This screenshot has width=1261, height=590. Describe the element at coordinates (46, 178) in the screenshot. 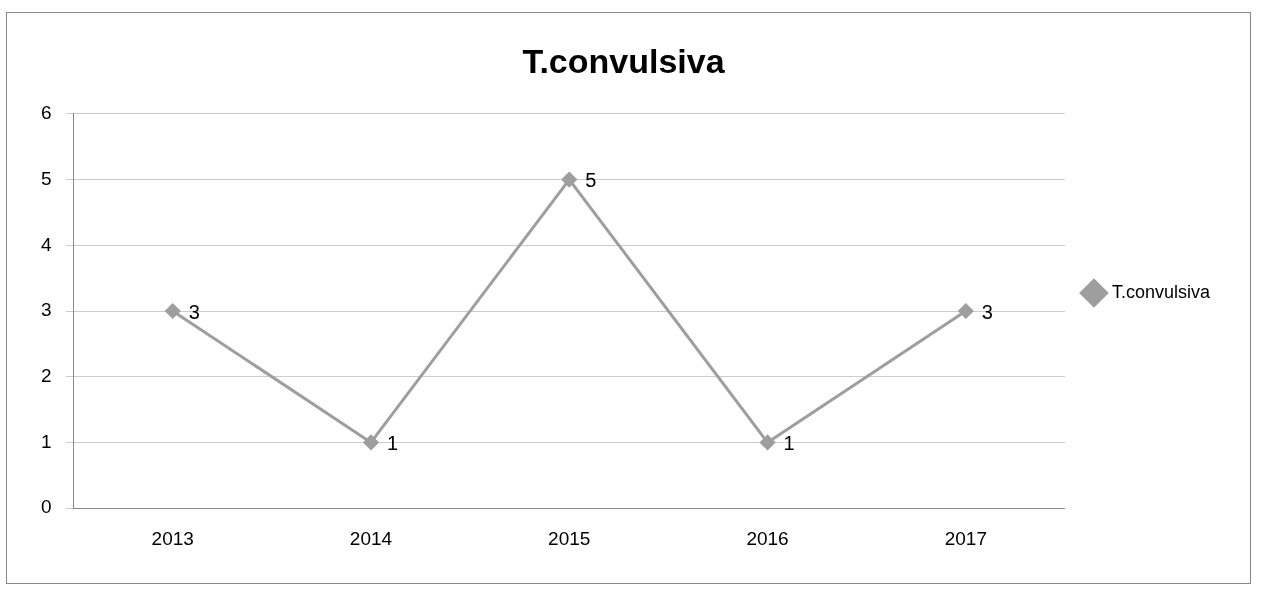

I see `y-tick-label: 5` at that location.